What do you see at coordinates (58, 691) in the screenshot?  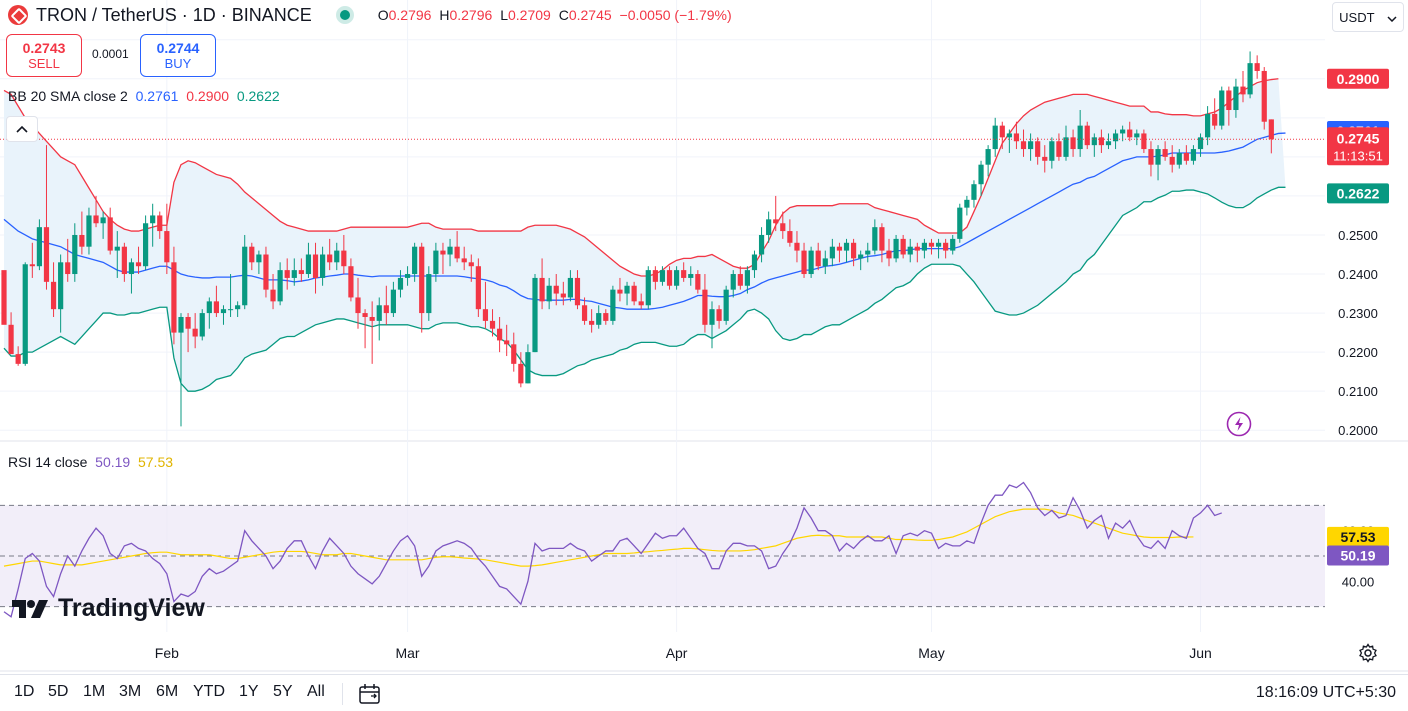 I see `range-5d-button: 5D` at bounding box center [58, 691].